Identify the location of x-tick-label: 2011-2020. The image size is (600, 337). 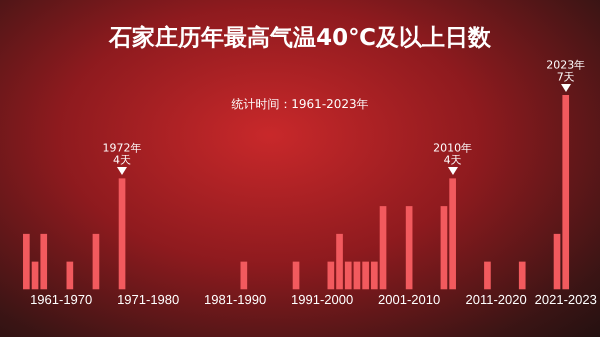
(496, 299).